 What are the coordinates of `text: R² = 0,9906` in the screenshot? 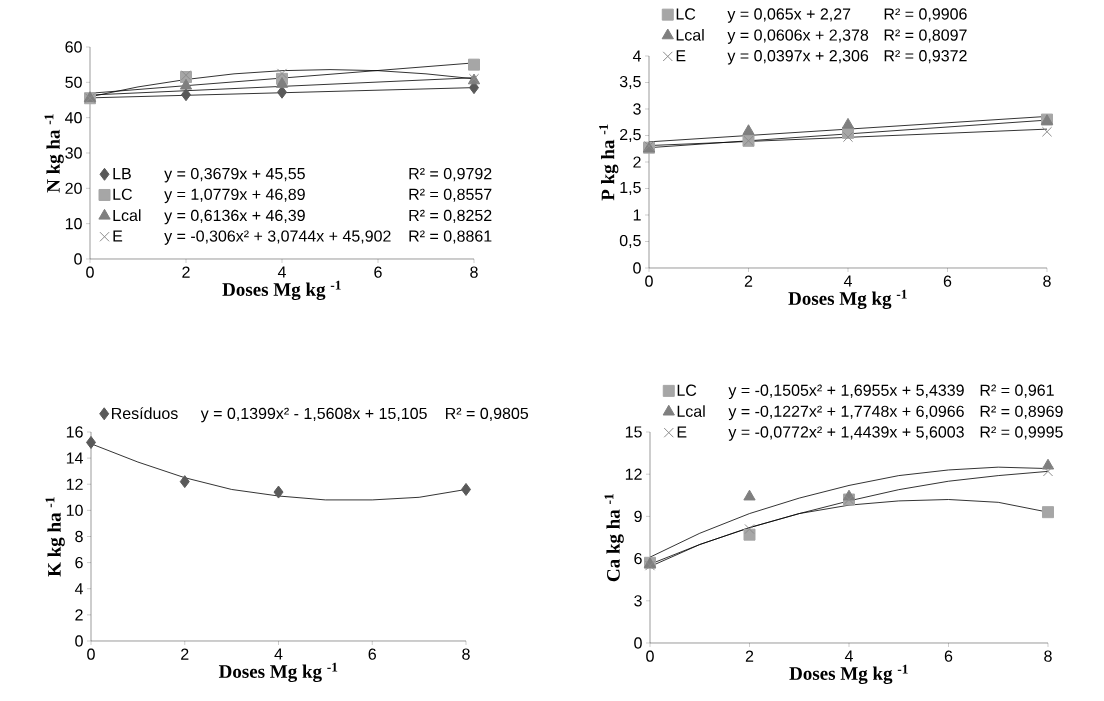 It's located at (925, 15).